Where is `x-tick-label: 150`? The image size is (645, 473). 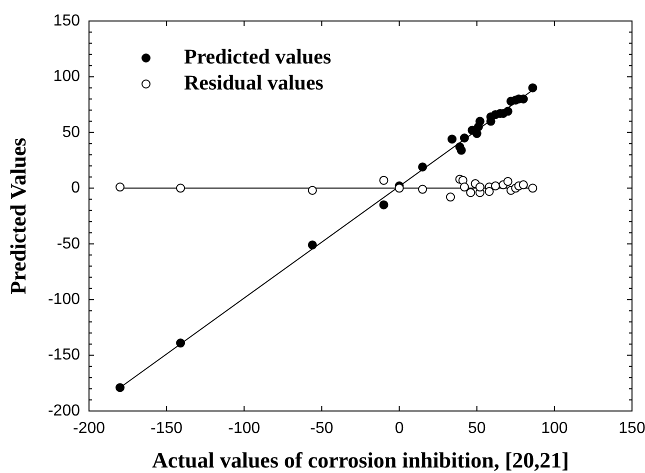 x-tick-label: 150 is located at coordinates (631, 429).